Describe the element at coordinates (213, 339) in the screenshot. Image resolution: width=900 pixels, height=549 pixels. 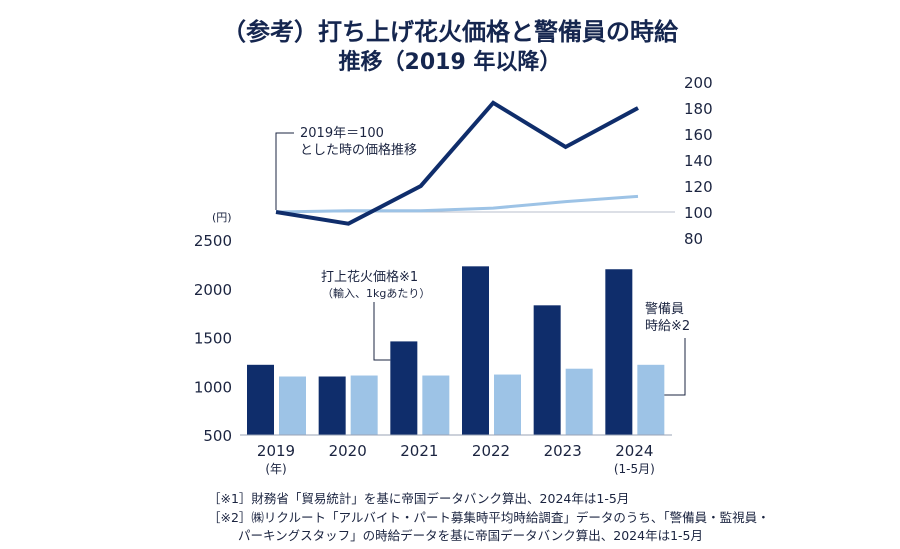
I see `y-tick-label: 1500` at that location.